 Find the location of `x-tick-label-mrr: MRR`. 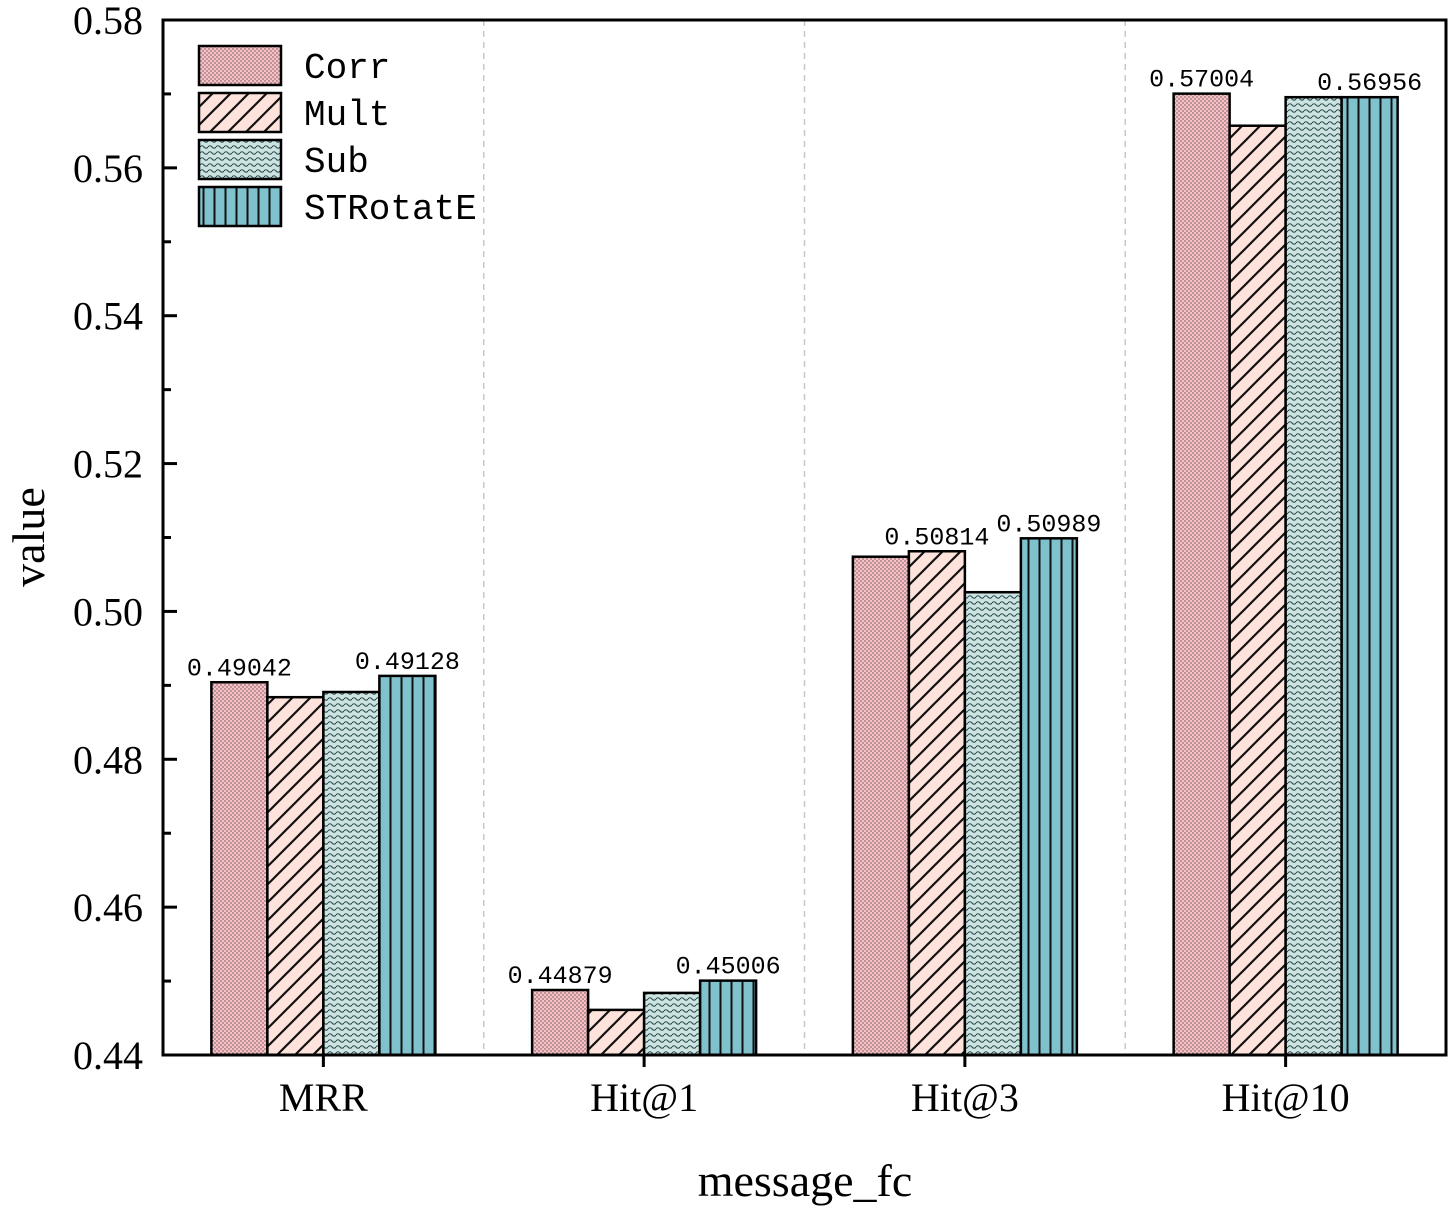

x-tick-label-mrr: MRR is located at coordinates (323, 1097).